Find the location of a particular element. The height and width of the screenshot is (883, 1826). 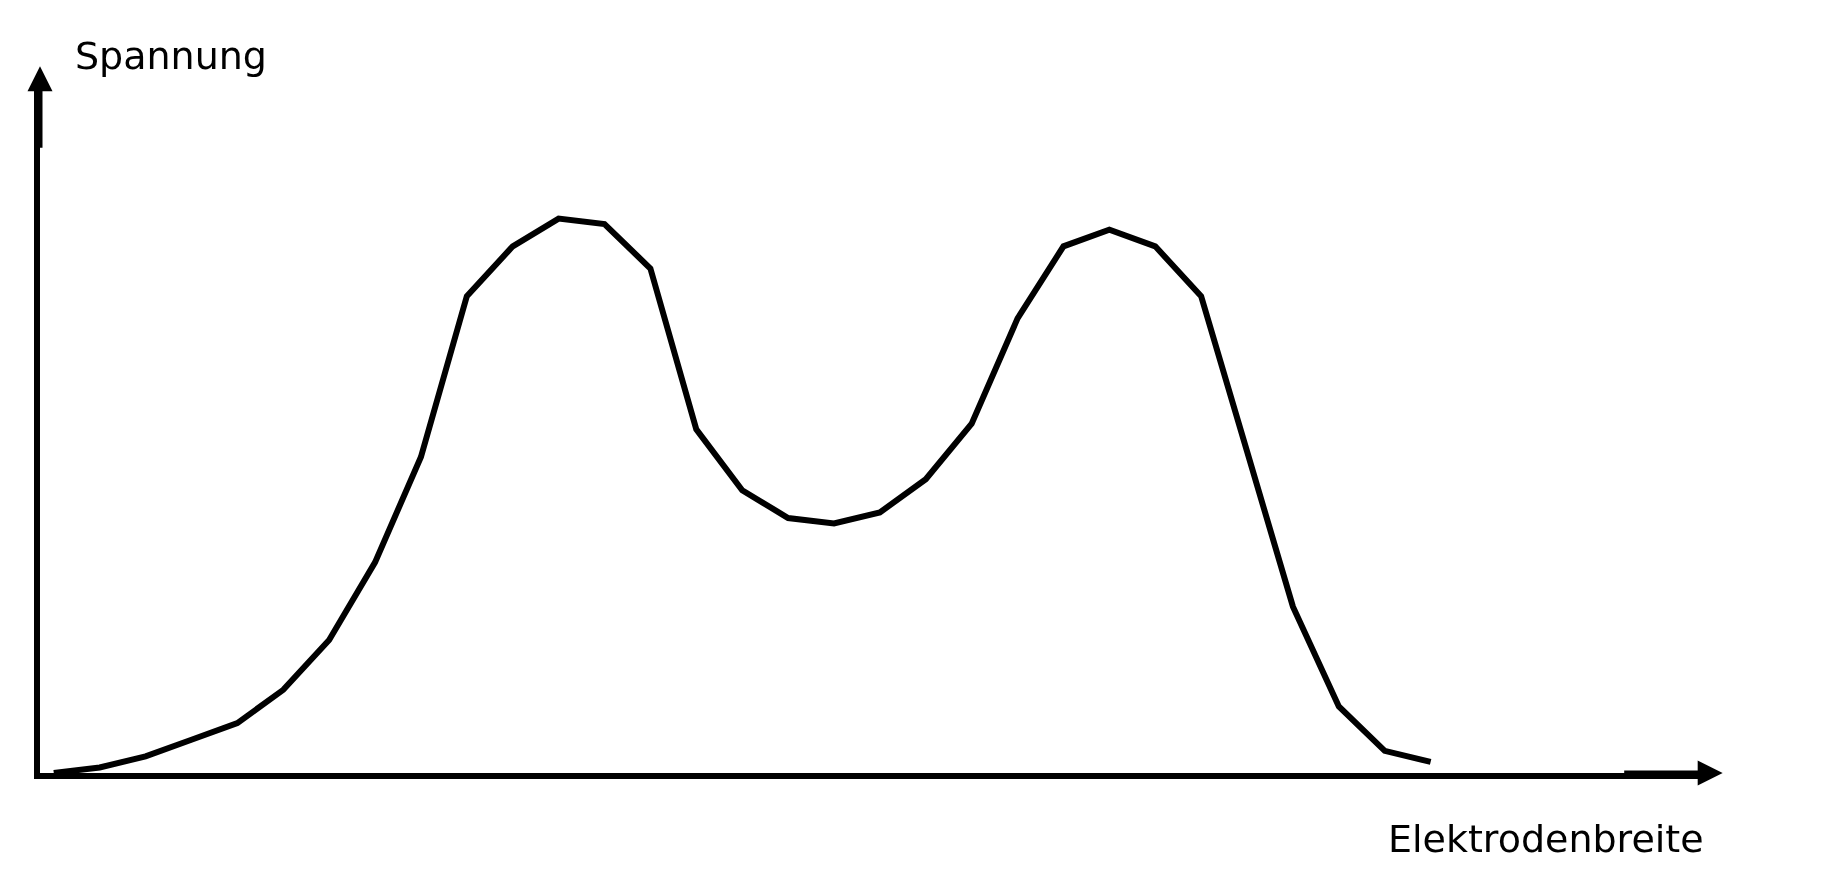

y-axis-title: Spannung is located at coordinates (171, 56).